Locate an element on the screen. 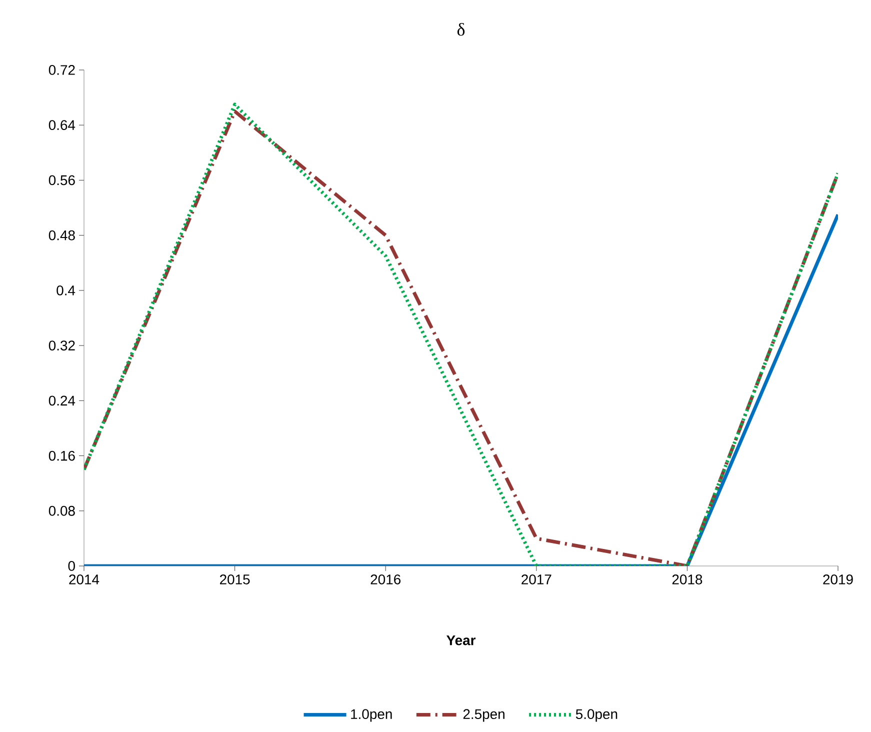 The height and width of the screenshot is (732, 871). y-tick-label: 0.24 is located at coordinates (62, 401).